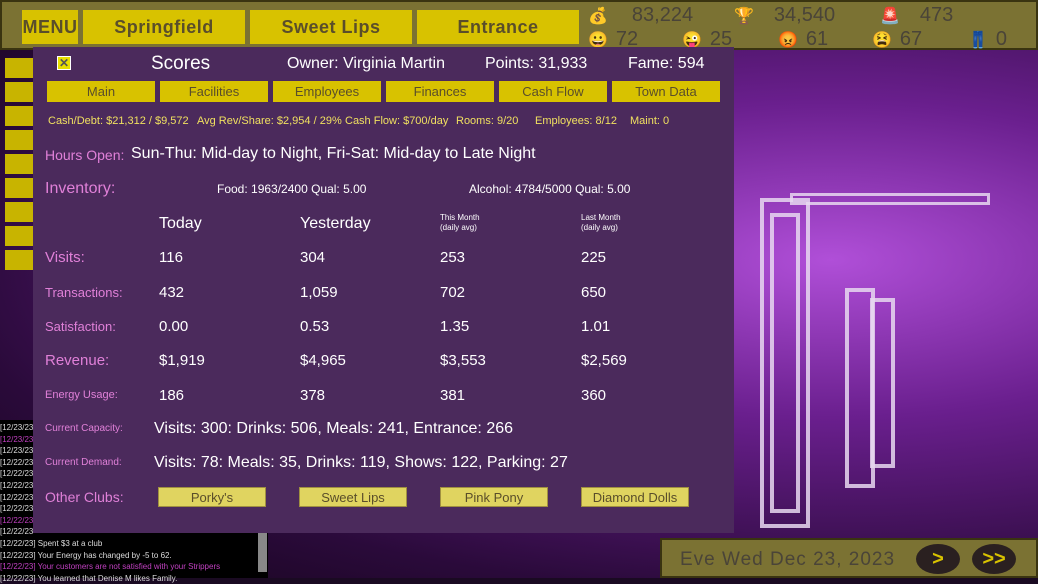  What do you see at coordinates (313, 257) in the screenshot?
I see `row-value: 304` at bounding box center [313, 257].